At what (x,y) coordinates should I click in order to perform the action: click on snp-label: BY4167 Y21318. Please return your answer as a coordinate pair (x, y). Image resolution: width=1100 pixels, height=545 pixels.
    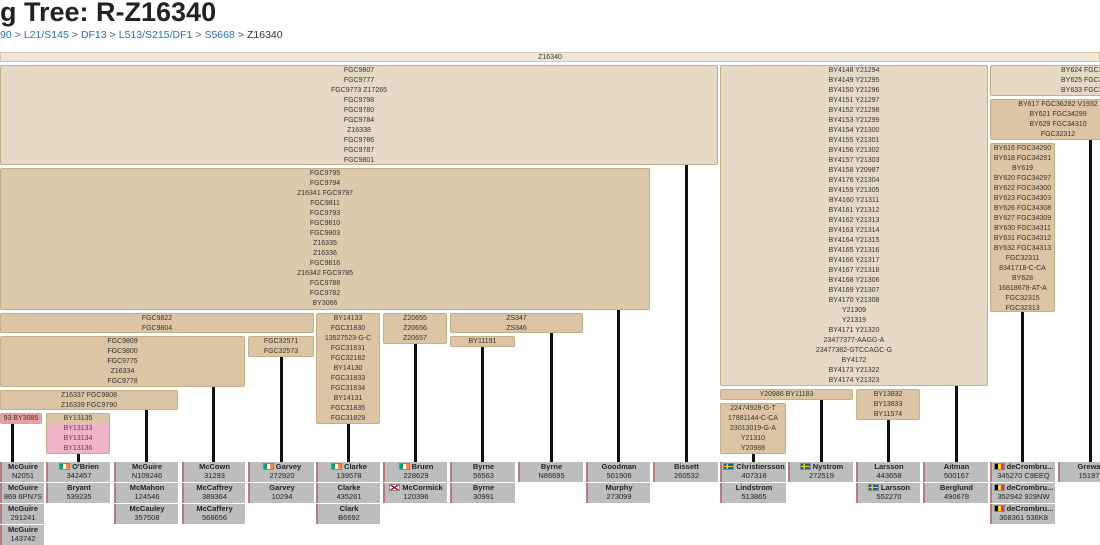
    Looking at the image, I should click on (854, 270).